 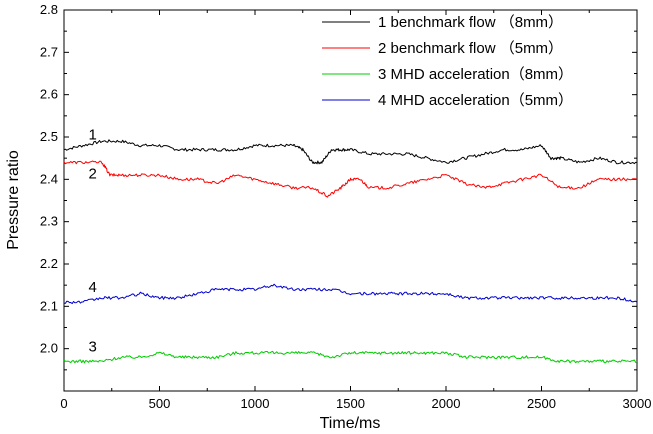 I want to click on y-tick-label: 2.3, so click(x=49, y=221).